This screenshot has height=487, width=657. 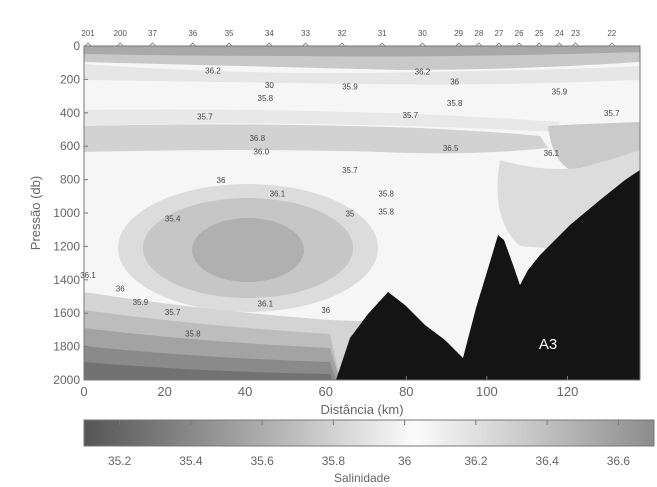 What do you see at coordinates (66, 380) in the screenshot?
I see `y-tick-label: 2000` at bounding box center [66, 380].